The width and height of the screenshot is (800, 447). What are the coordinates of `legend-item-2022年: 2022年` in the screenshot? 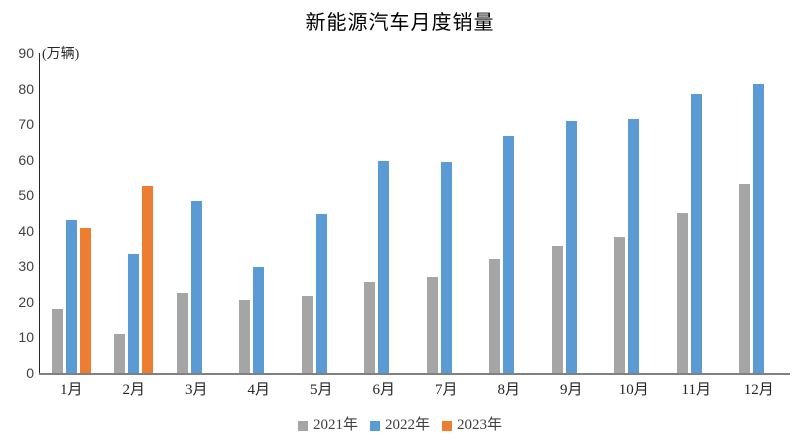 It's located at (399, 425).